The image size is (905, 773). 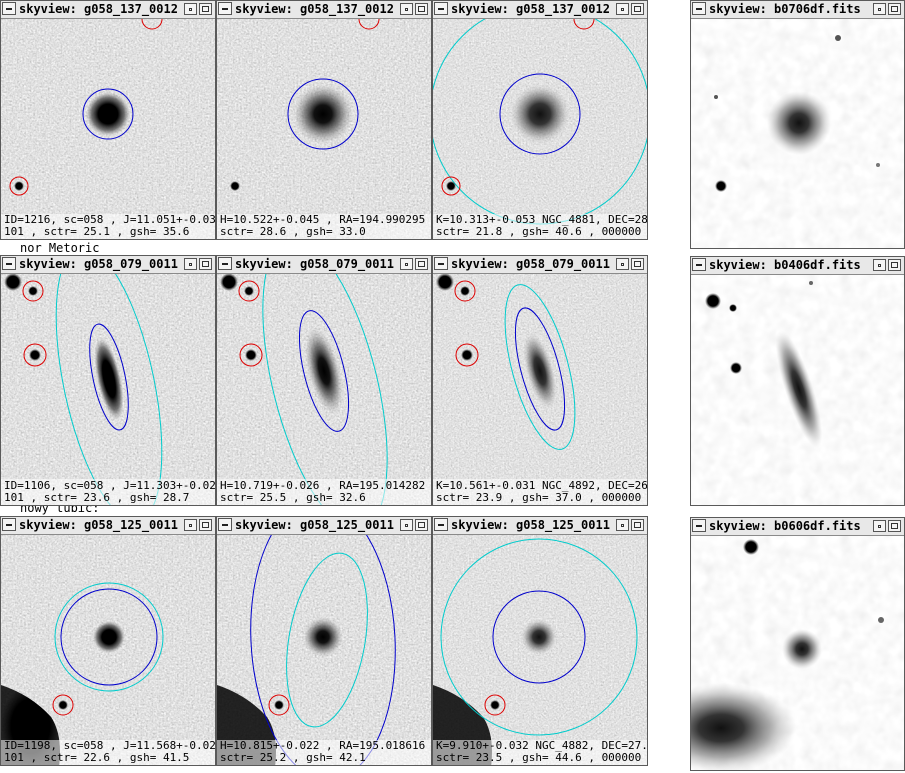 What do you see at coordinates (109, 486) in the screenshot?
I see `info-line-1: ID=1106, sc=058 , J=11.303+-0.028` at bounding box center [109, 486].